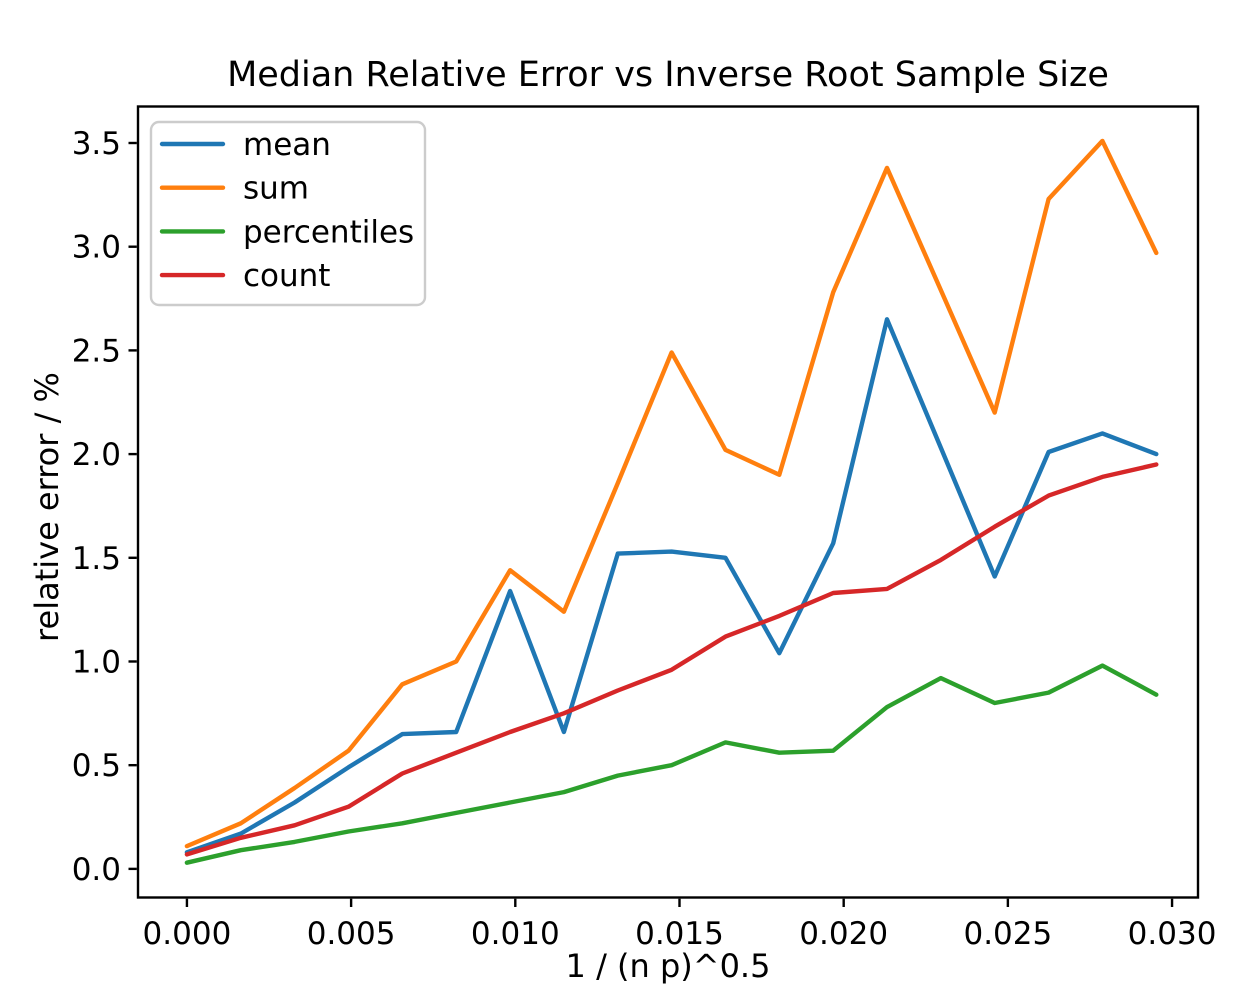 The height and width of the screenshot is (1000, 1250). I want to click on y-tick-label: 0.0, so click(96, 870).